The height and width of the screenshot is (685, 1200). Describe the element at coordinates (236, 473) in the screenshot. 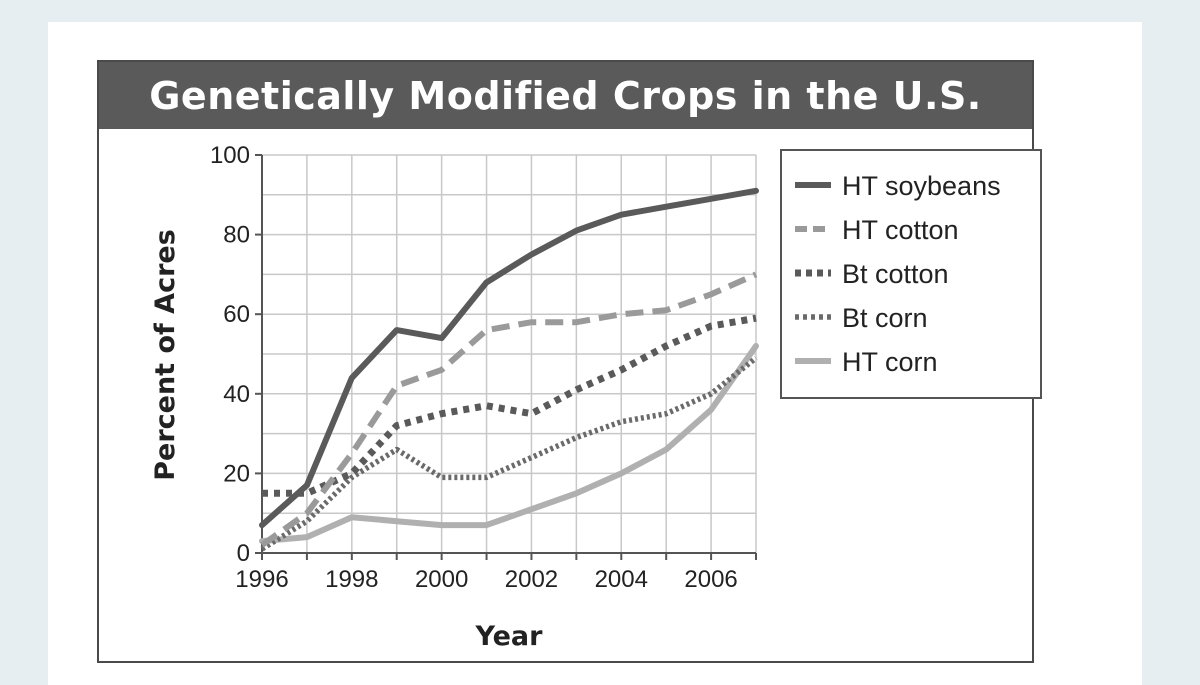

I see `y-tick-label: 20` at that location.